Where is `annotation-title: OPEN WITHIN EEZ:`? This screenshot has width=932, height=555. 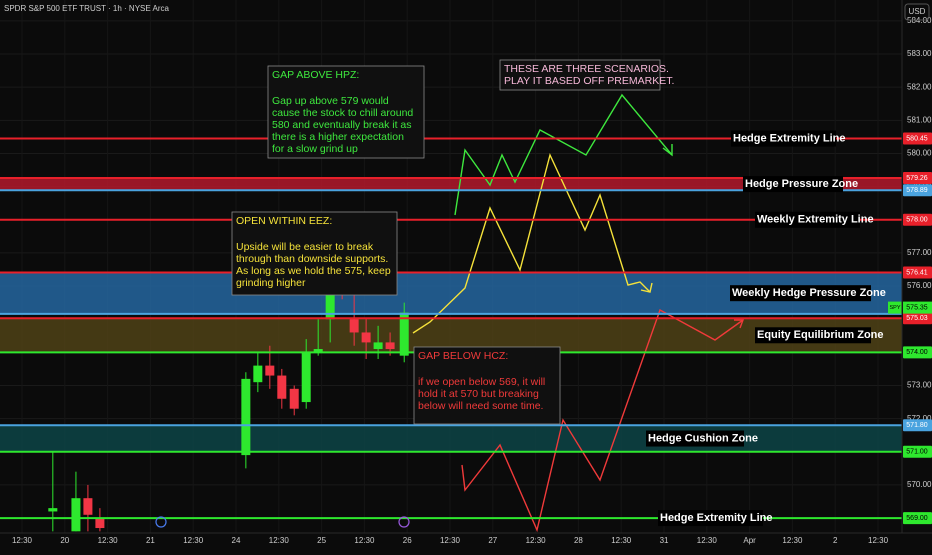 annotation-title: OPEN WITHIN EEZ: is located at coordinates (284, 221).